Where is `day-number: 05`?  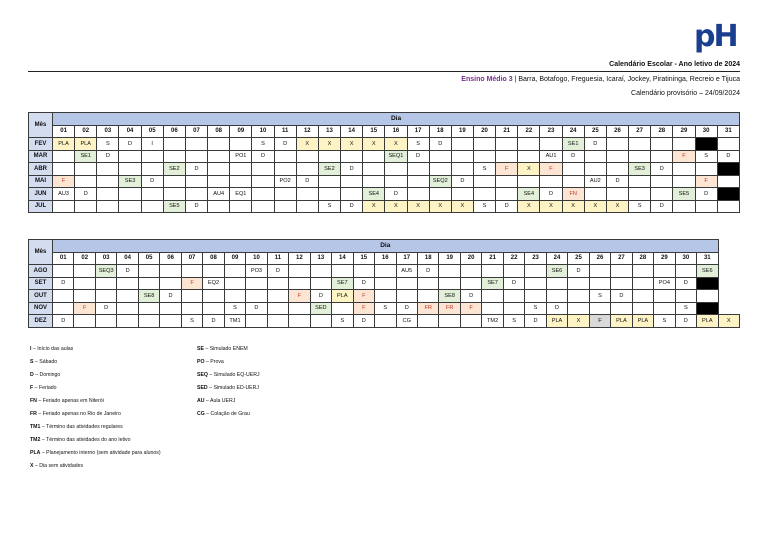
day-number: 05 is located at coordinates (149, 258).